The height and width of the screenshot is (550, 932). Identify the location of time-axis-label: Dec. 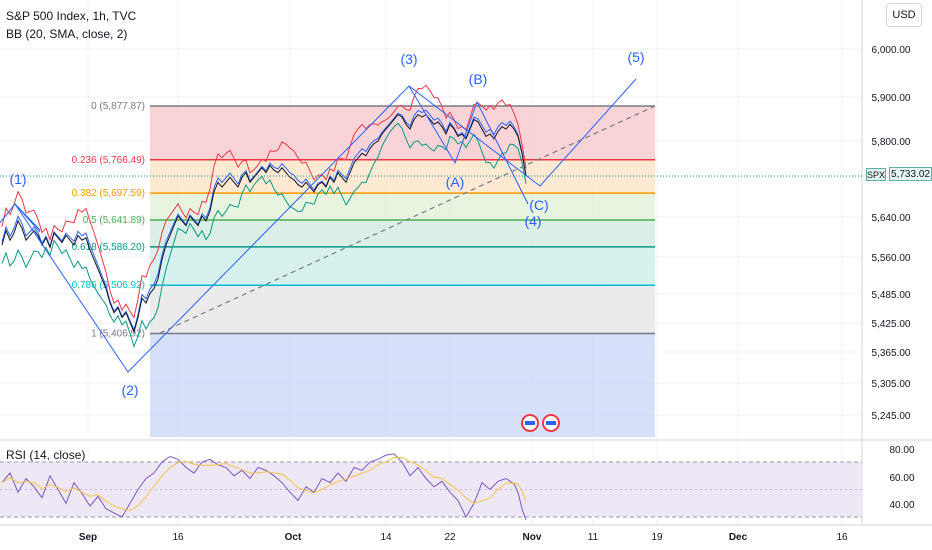
(738, 537).